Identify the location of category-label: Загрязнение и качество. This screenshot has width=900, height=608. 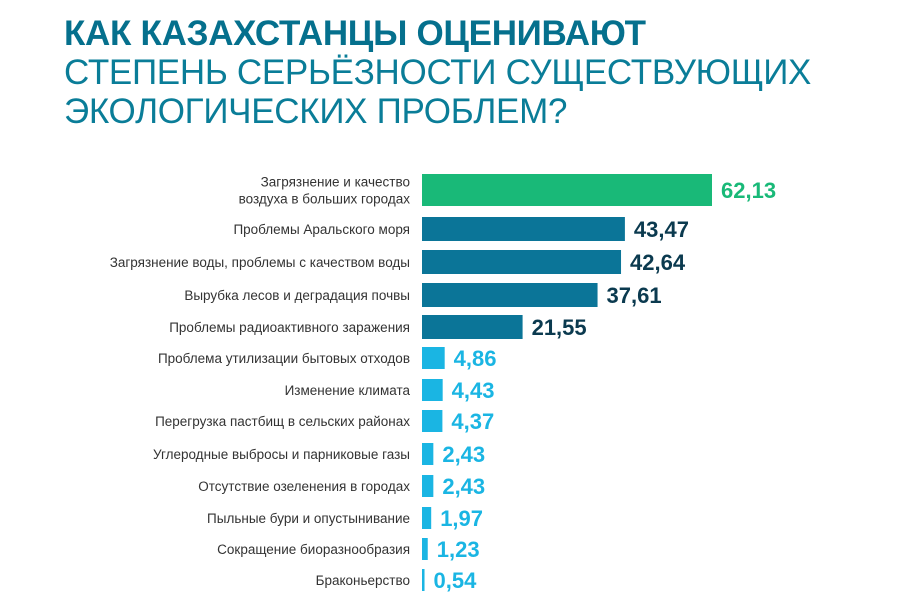
(335, 182).